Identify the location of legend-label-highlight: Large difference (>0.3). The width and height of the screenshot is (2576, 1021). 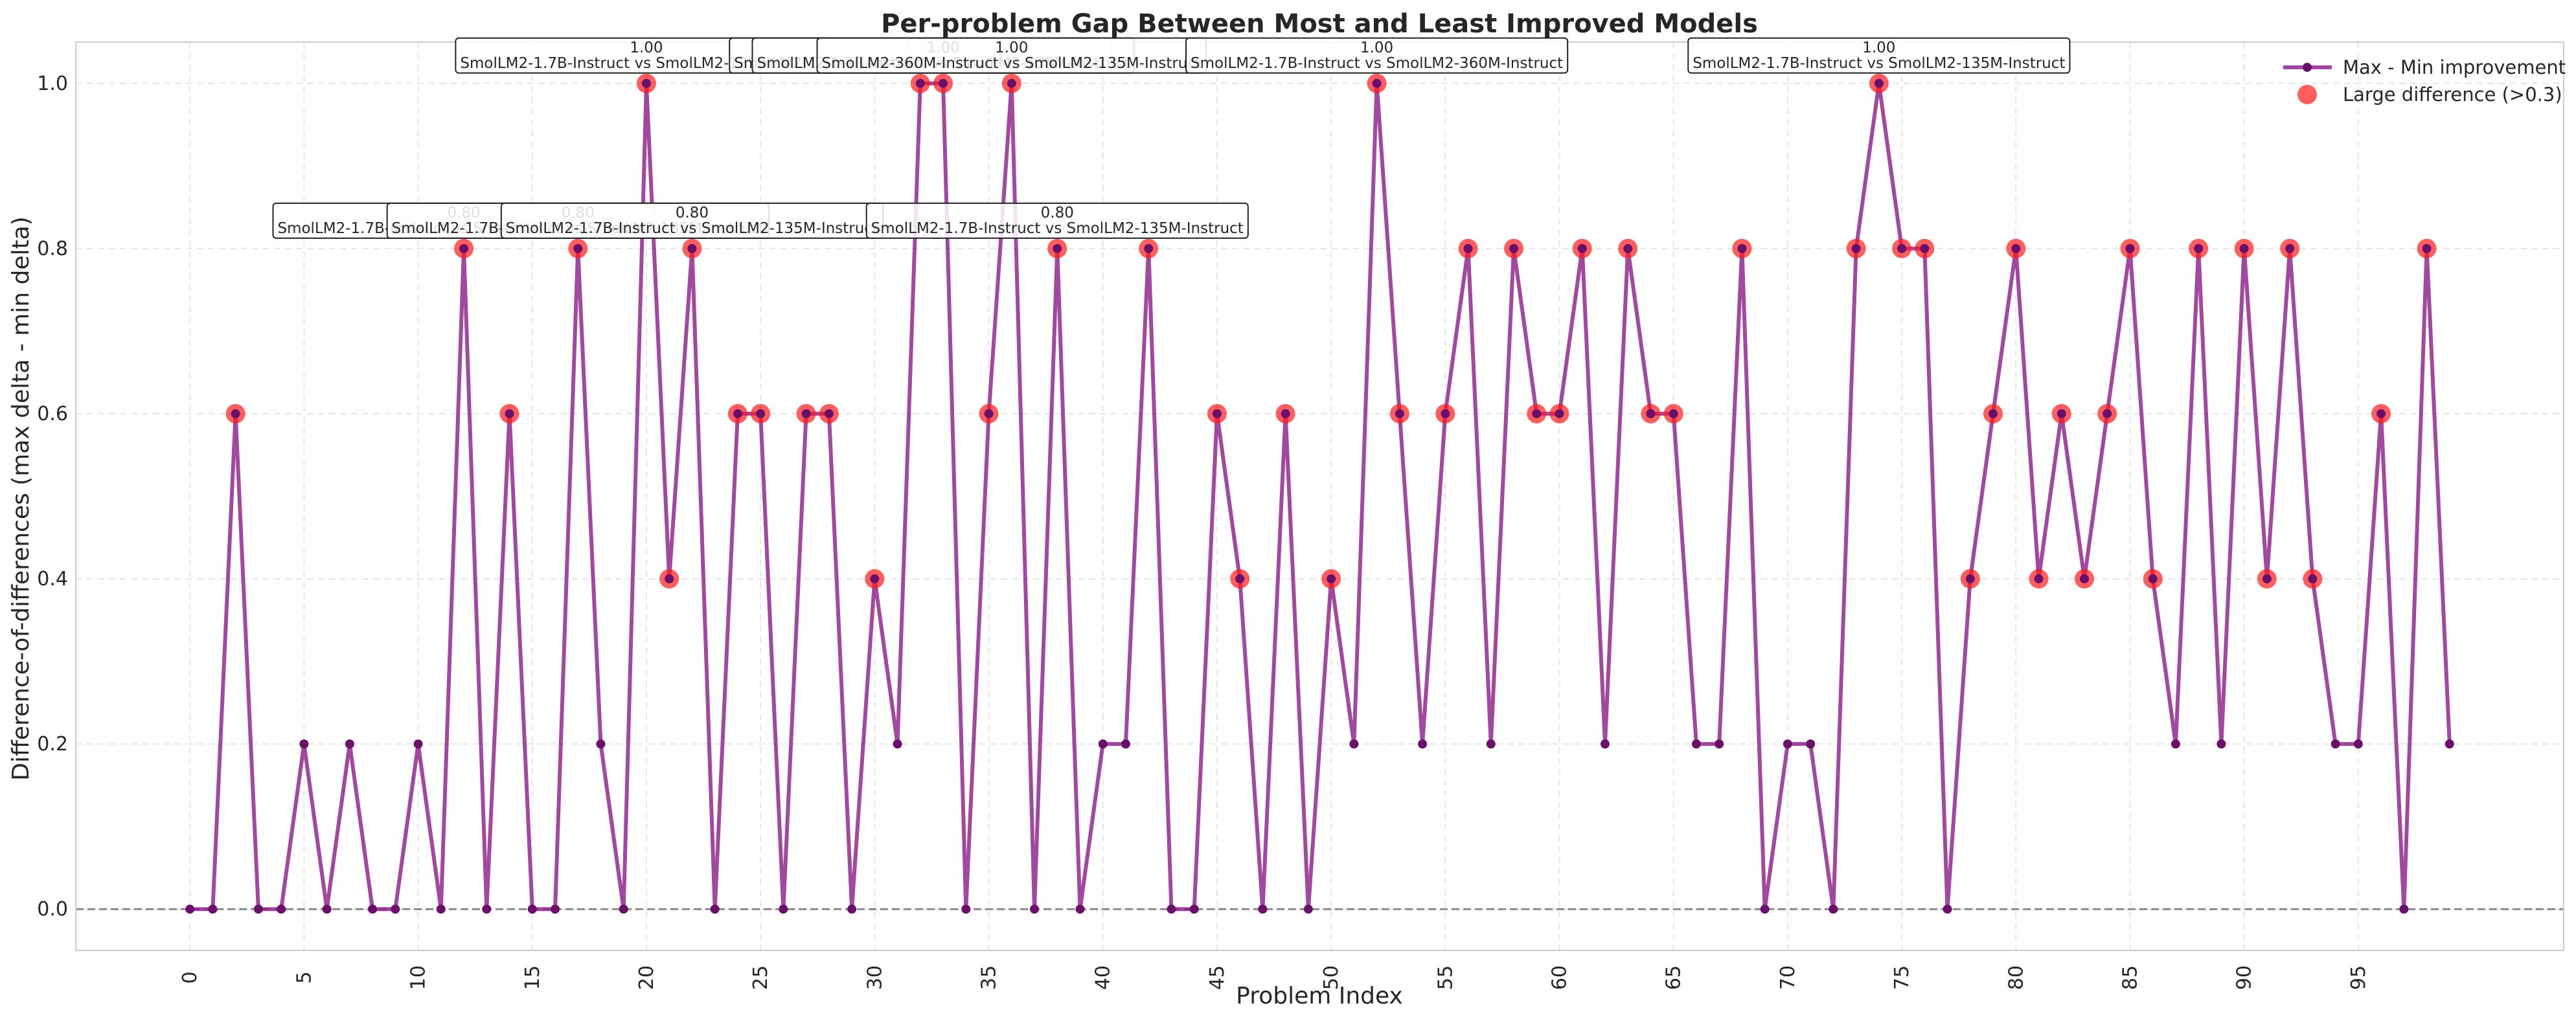
(2453, 95).